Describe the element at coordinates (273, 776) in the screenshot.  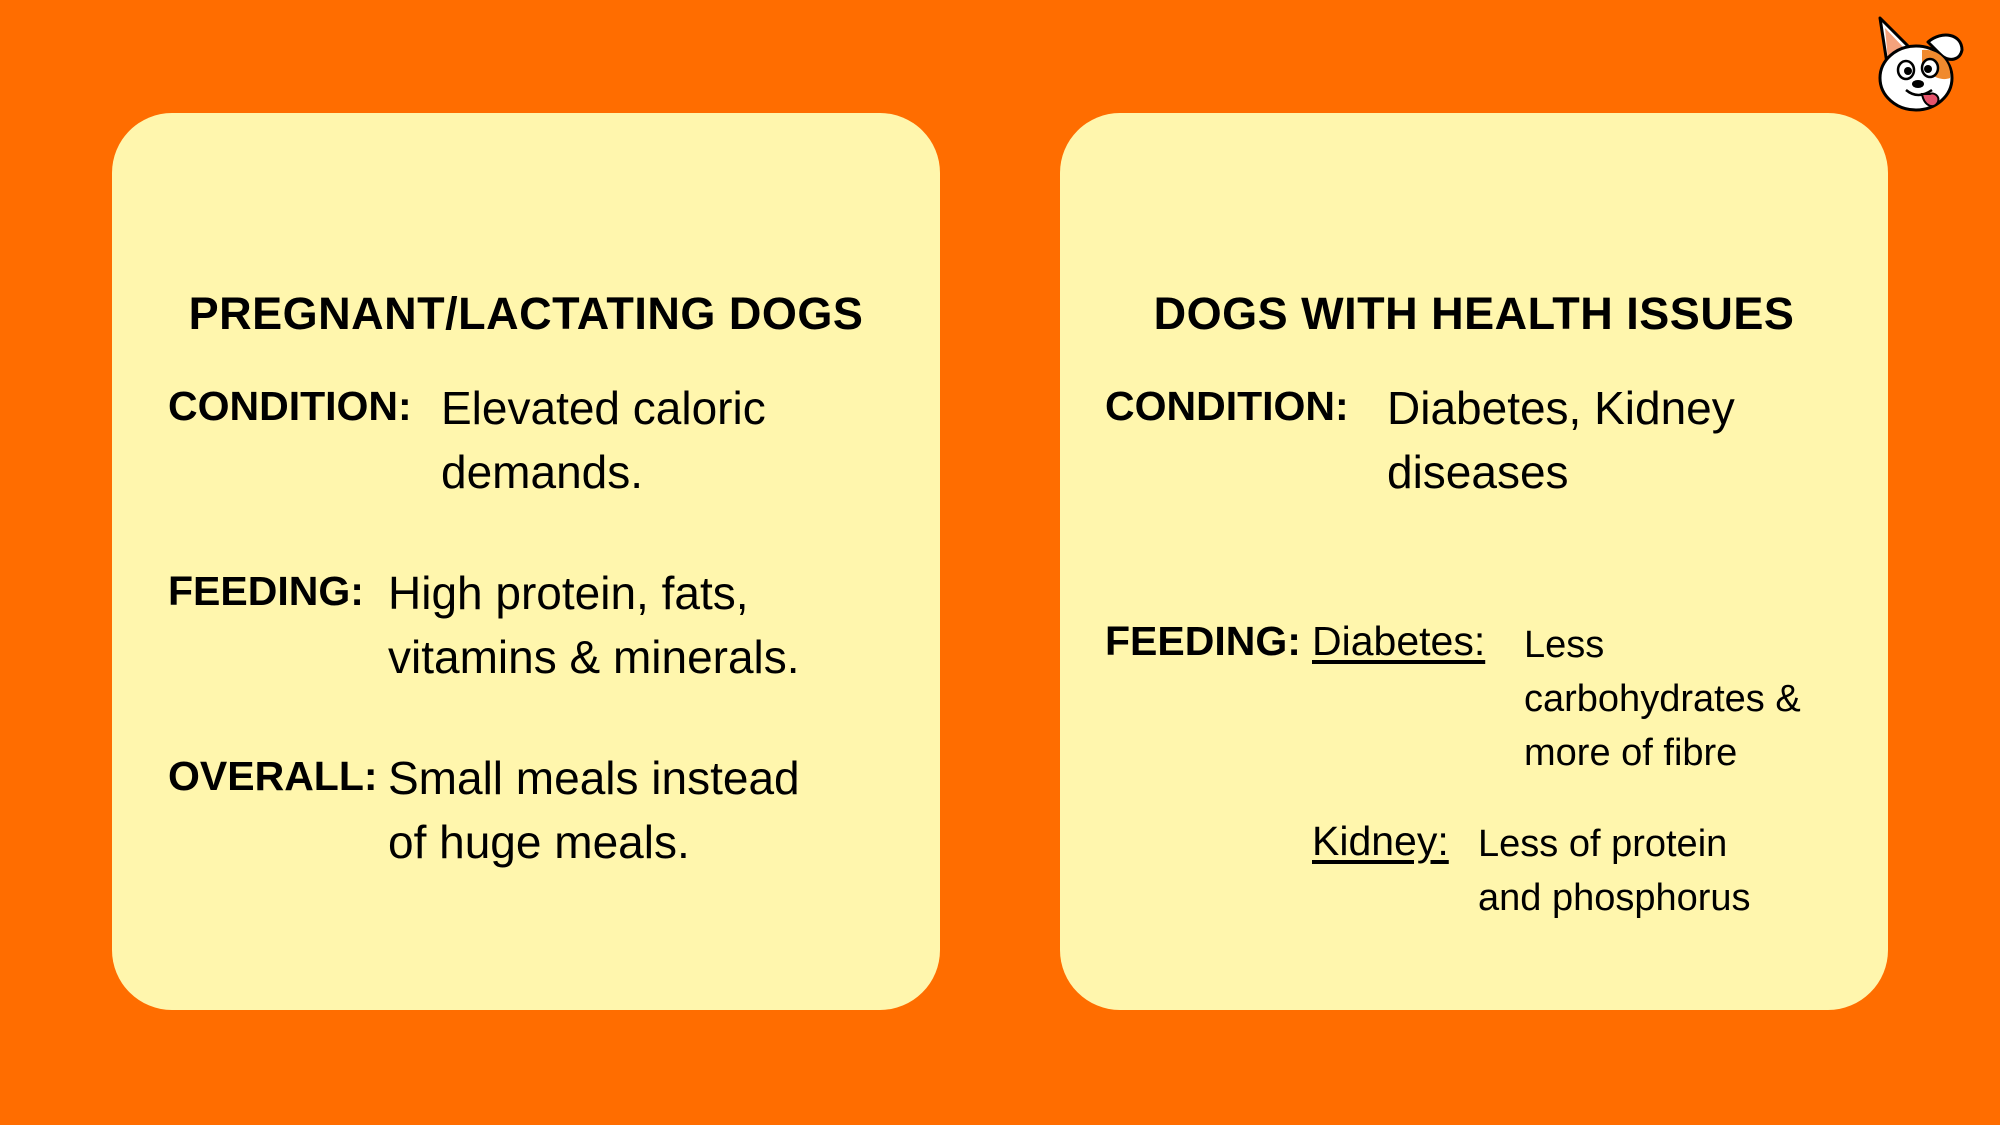
I see `overall-label: OVERALL:` at that location.